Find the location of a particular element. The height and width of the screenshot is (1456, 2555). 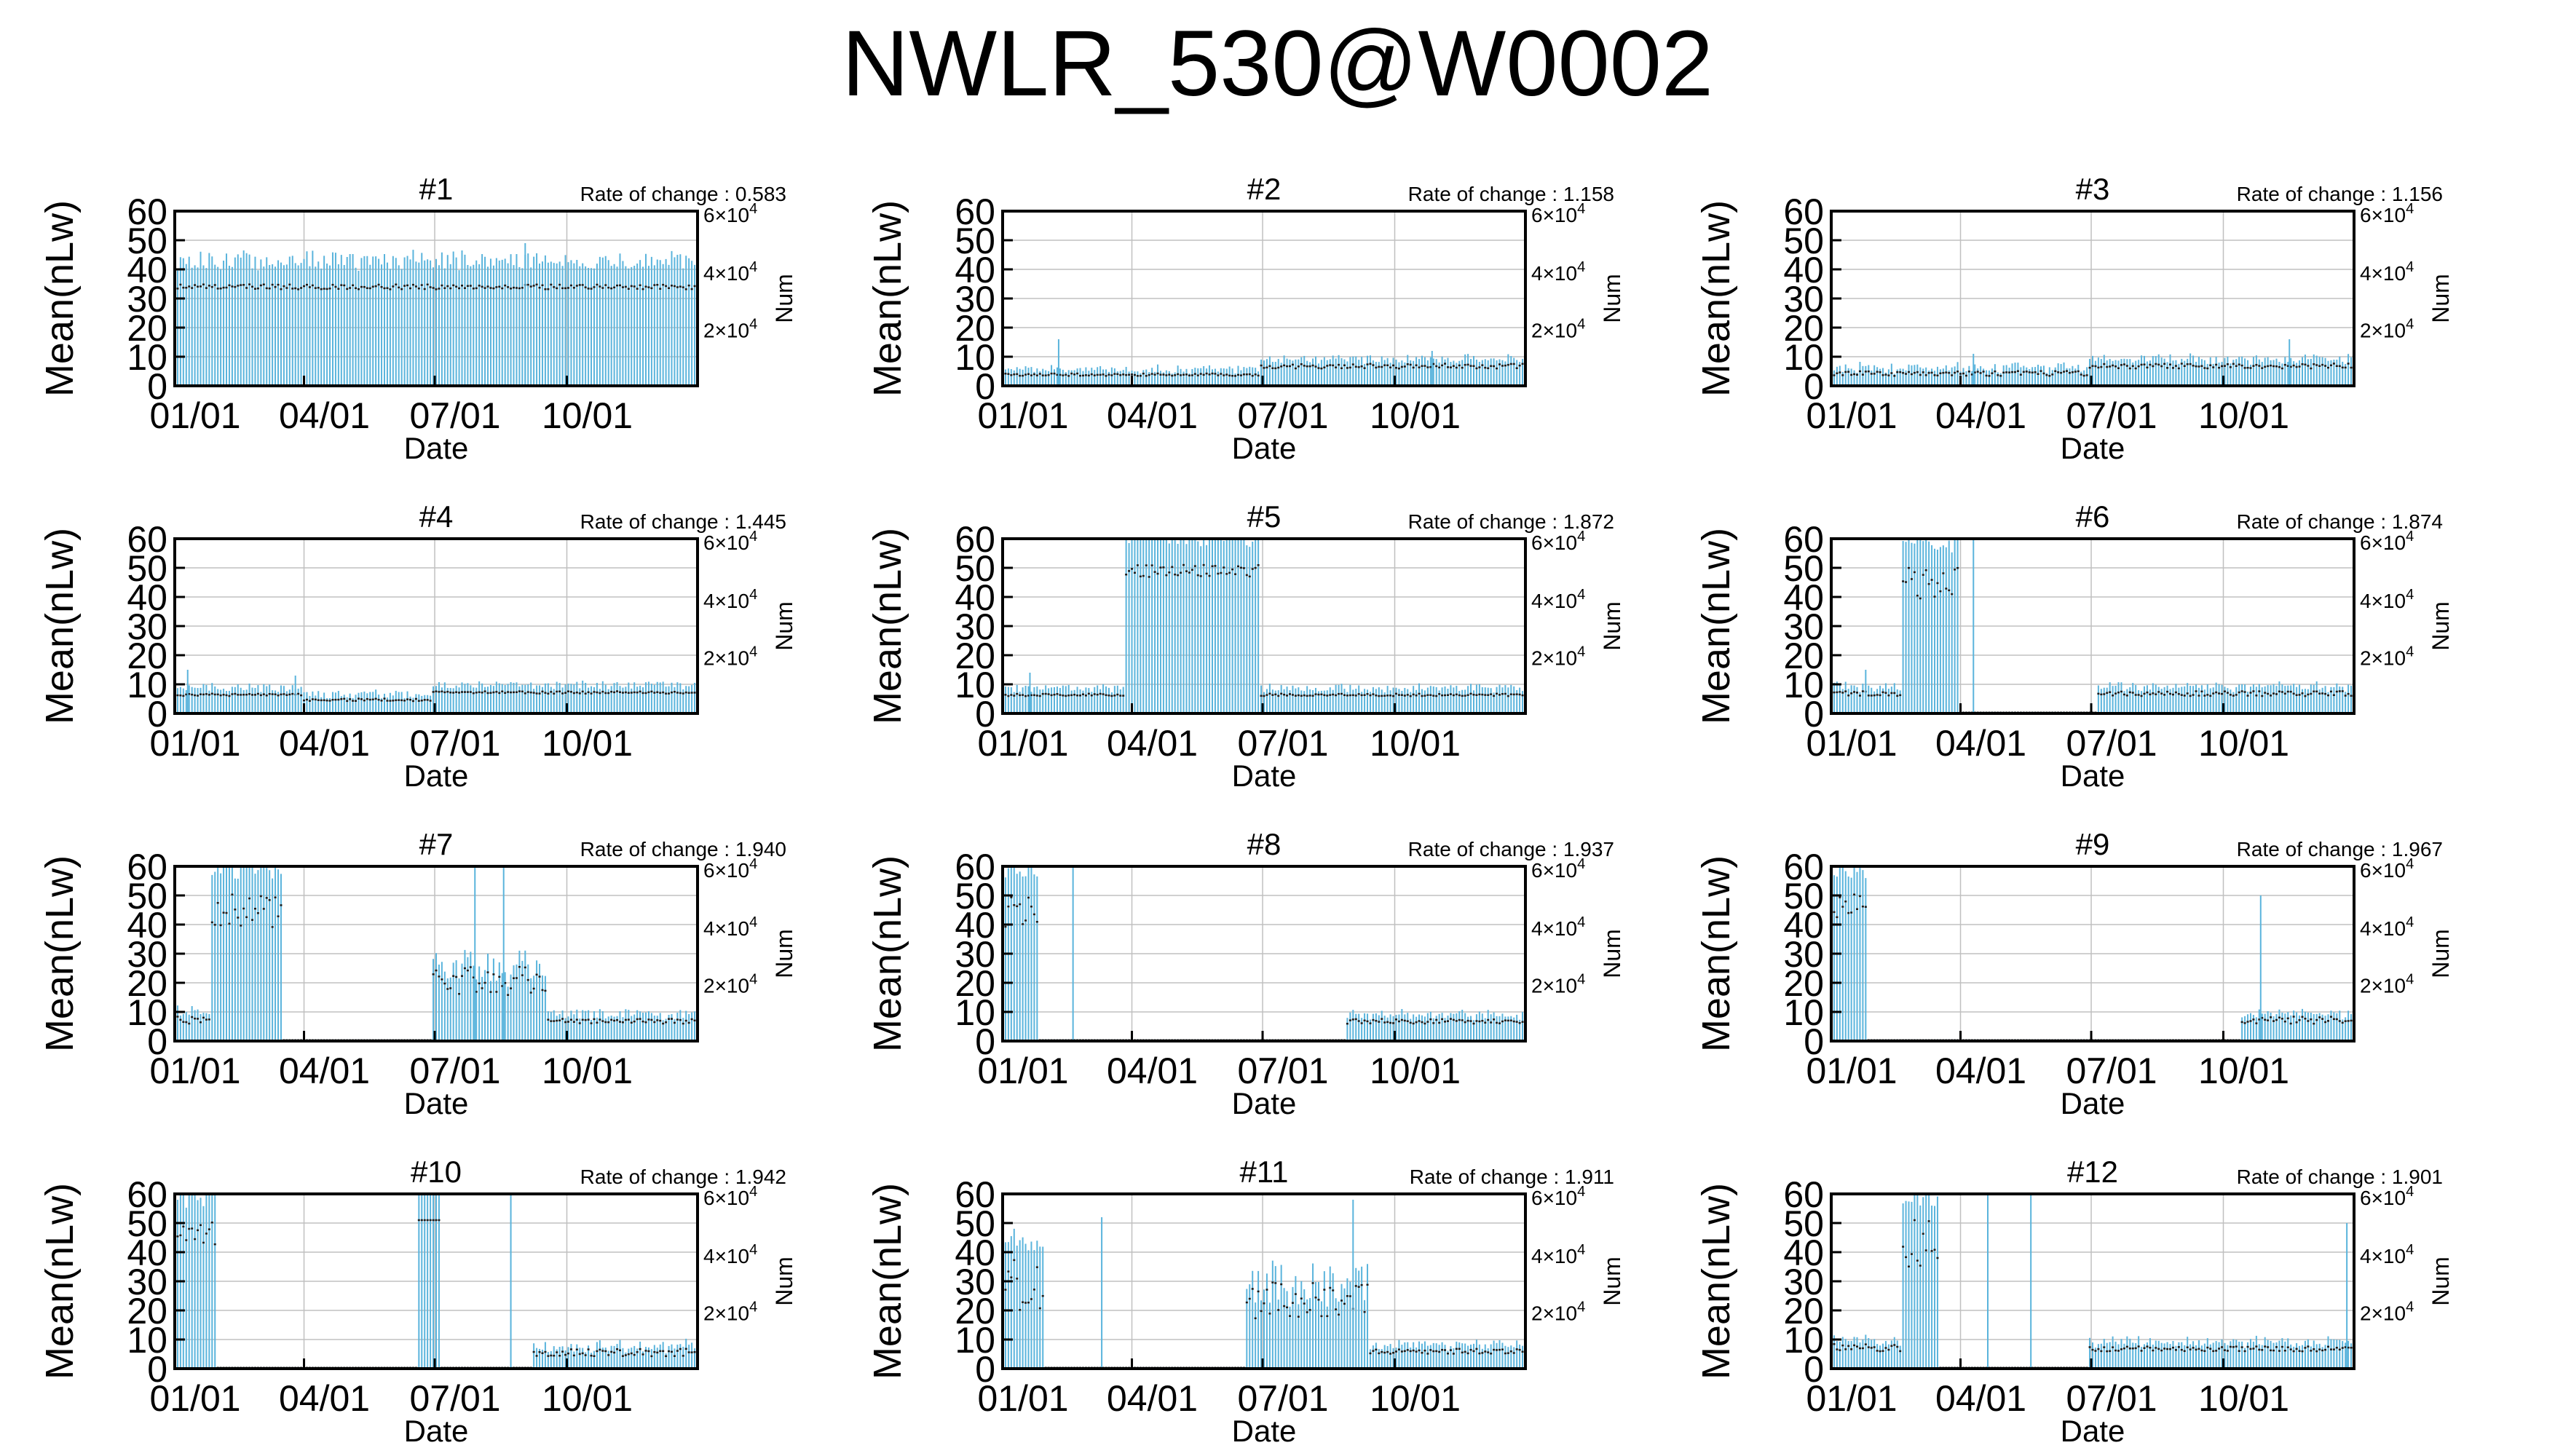

rate-of-change: Rate of change : 1.156 is located at coordinates (2340, 194).